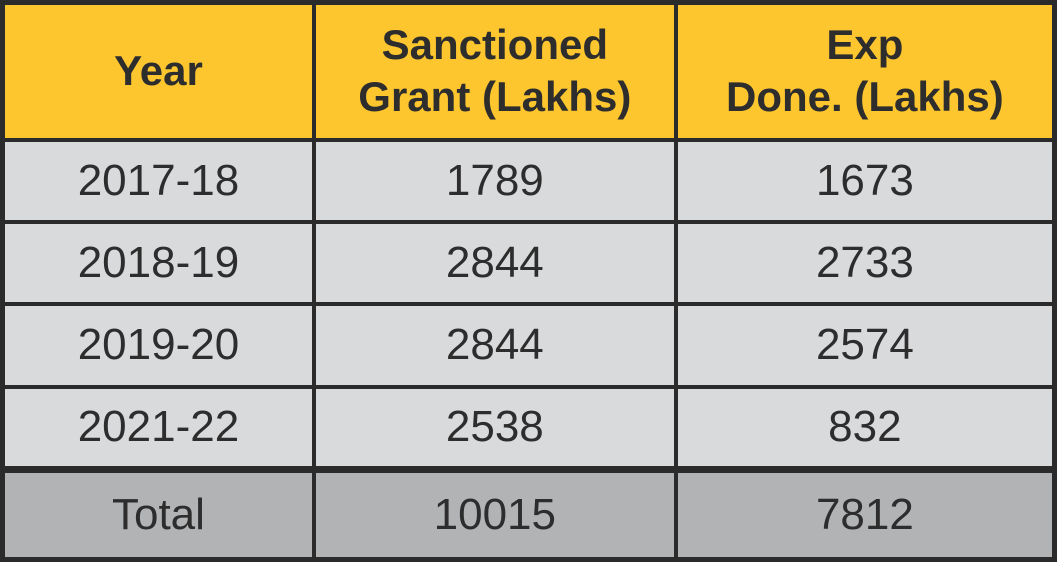 This screenshot has height=562, width=1057. I want to click on header-cell-sanctioned-grant: Sanctioned Grant (Lakhs), so click(494, 71).